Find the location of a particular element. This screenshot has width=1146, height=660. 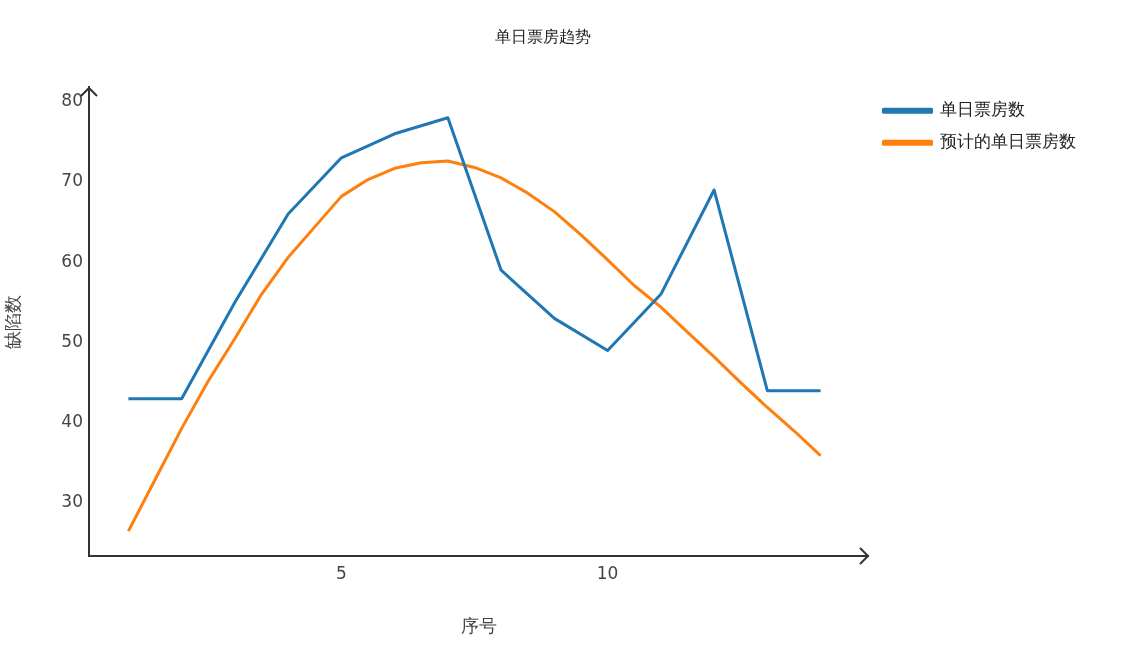

x-tick-label: 5 is located at coordinates (341, 572).